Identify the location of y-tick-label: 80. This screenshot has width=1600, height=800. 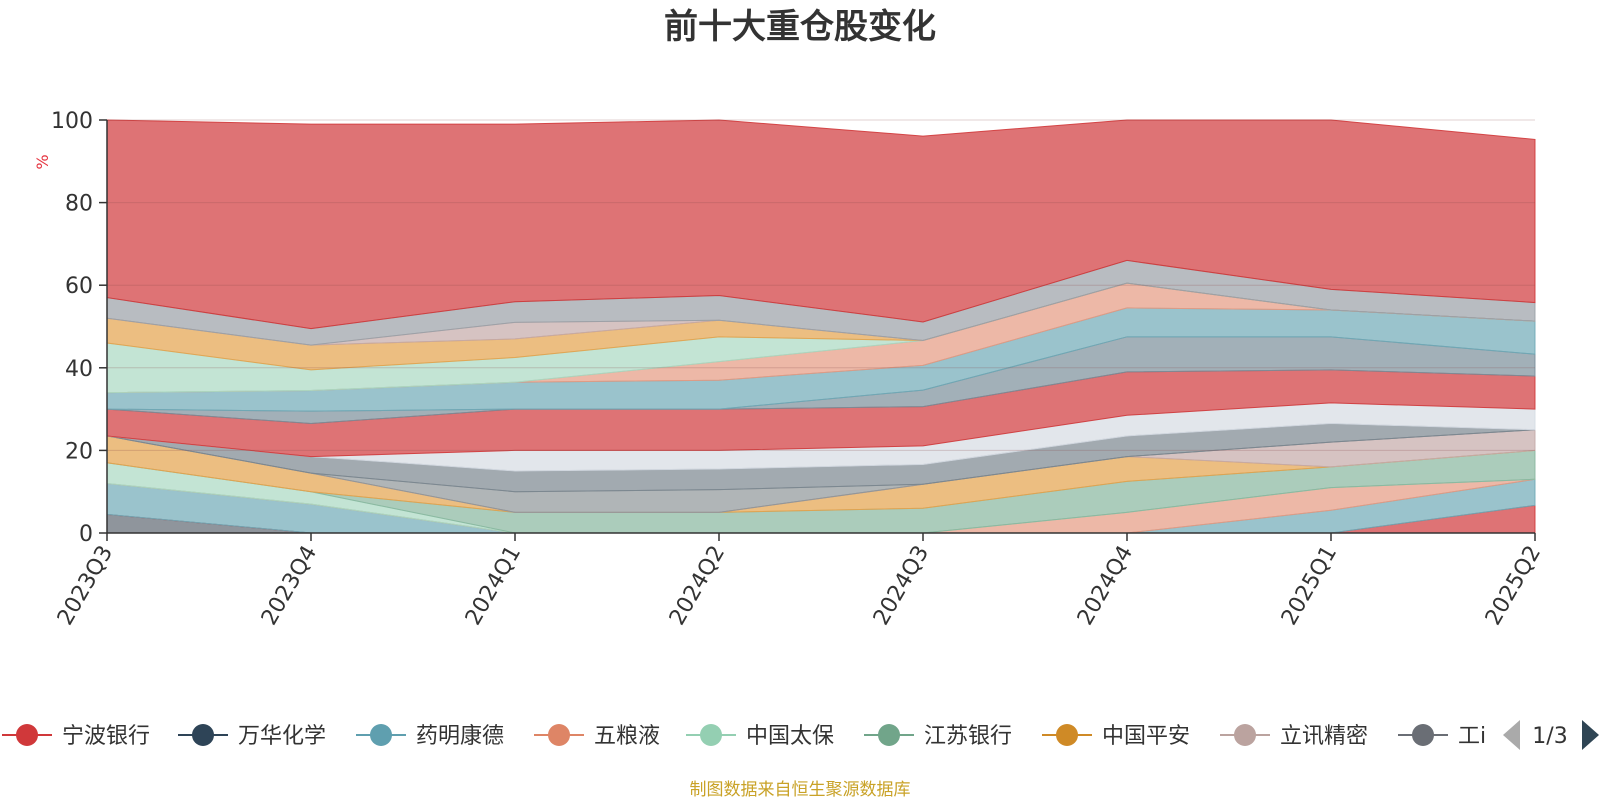
(79, 204).